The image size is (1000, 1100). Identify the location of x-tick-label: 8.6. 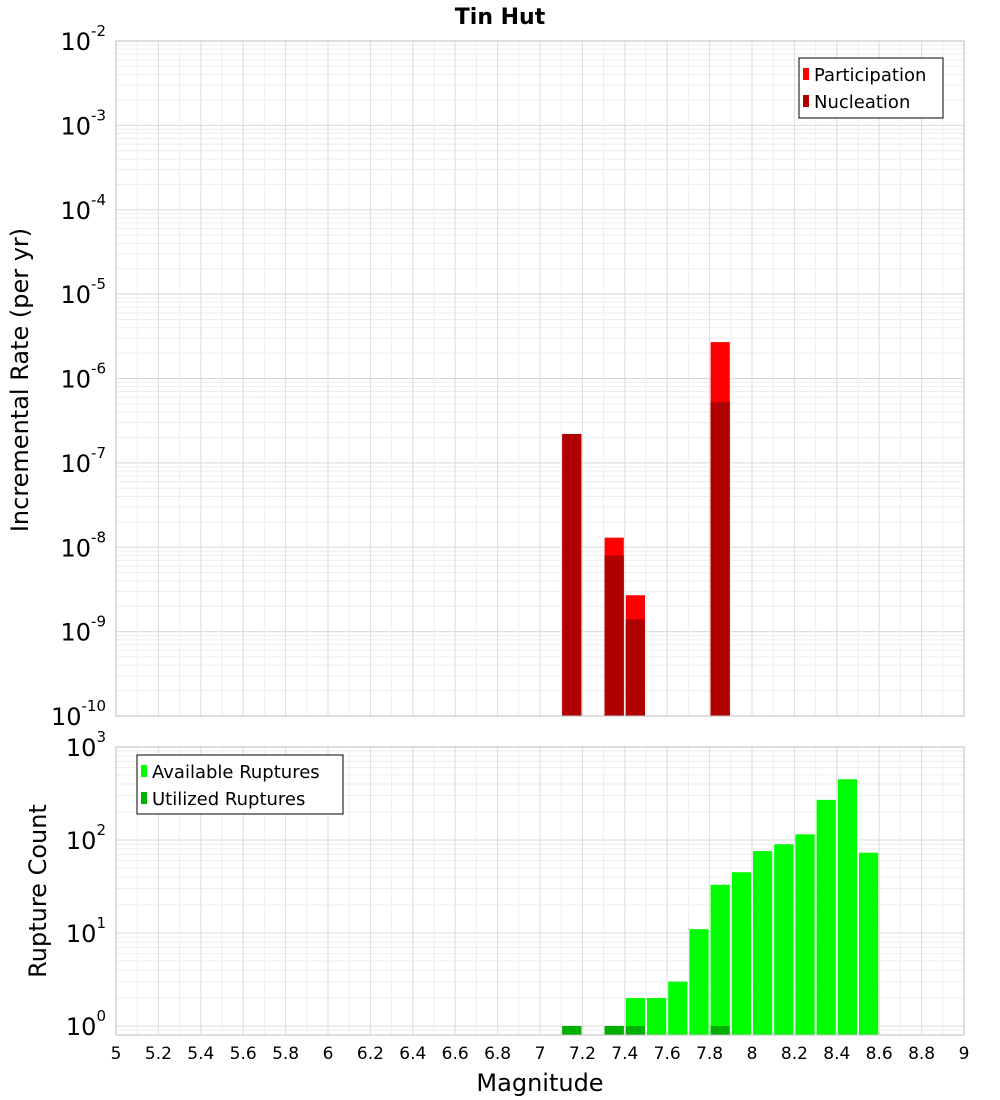
(879, 1054).